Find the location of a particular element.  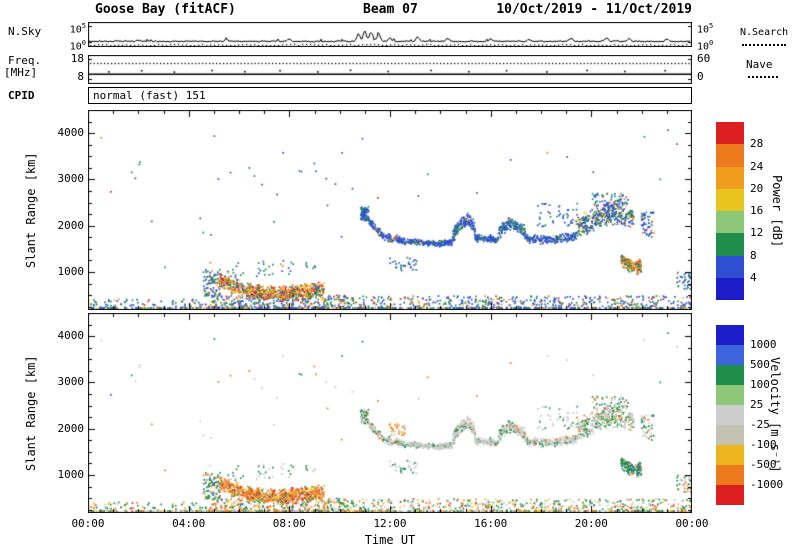

vel-bar-label: 1000 is located at coordinates (763, 344).